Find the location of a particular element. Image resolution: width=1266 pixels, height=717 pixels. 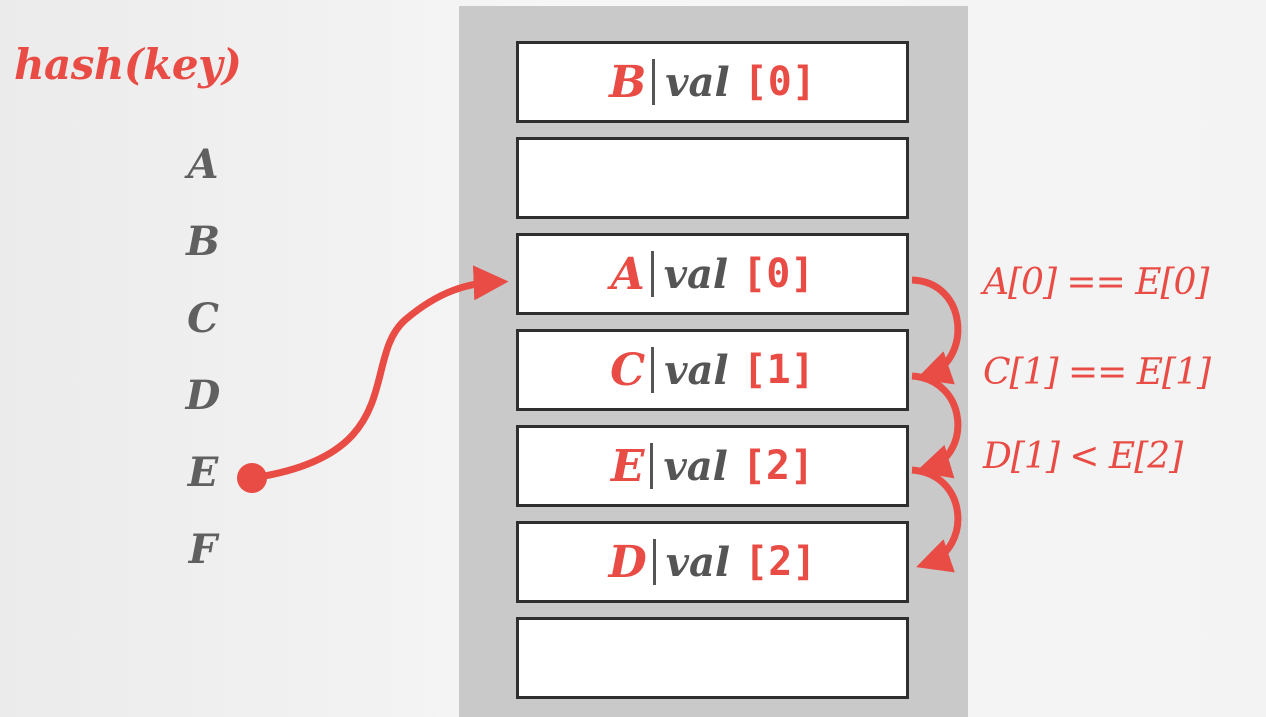

slot-3: C val [1] is located at coordinates (712, 370).